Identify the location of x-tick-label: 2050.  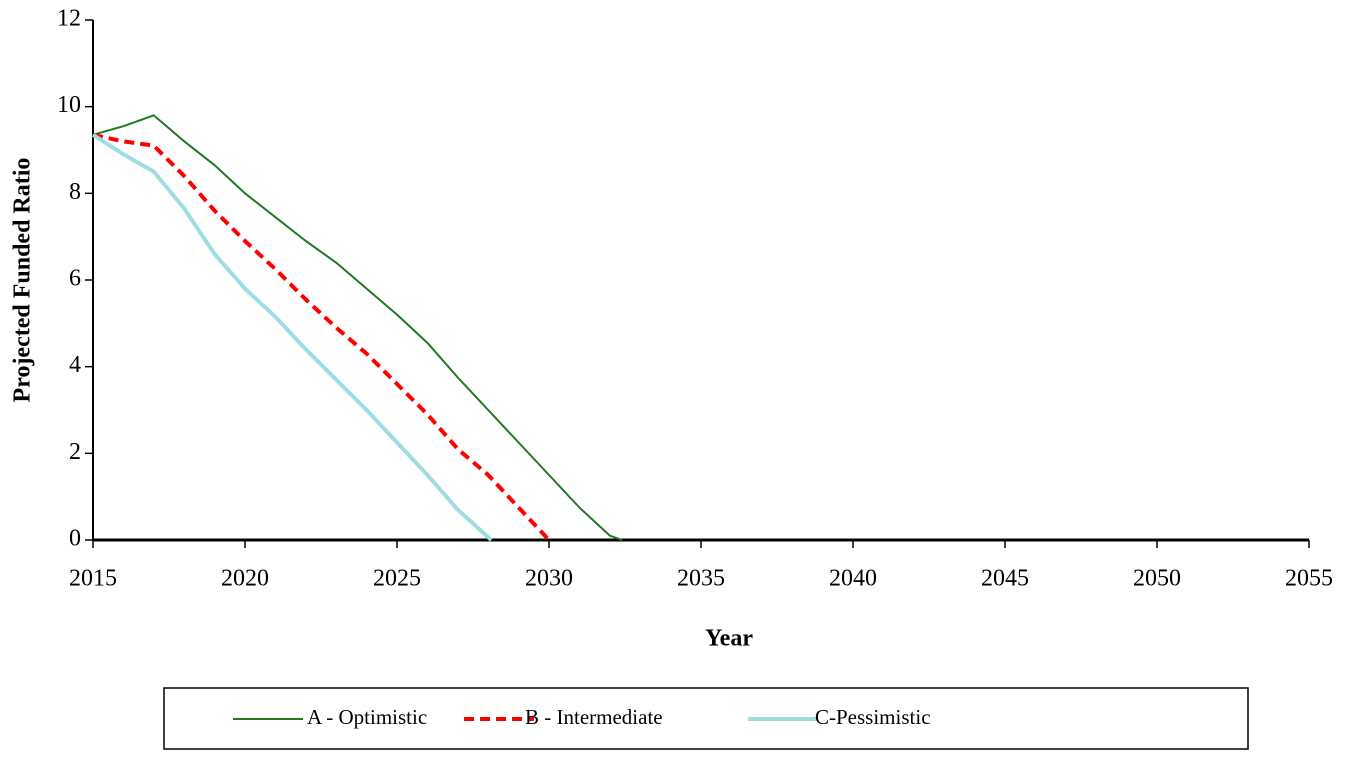
(1157, 579).